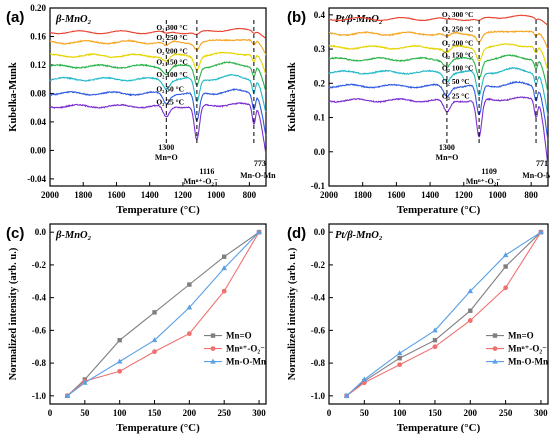 Image resolution: width=550 pixels, height=442 pixels. I want to click on x-tick-label: 100, so click(400, 413).